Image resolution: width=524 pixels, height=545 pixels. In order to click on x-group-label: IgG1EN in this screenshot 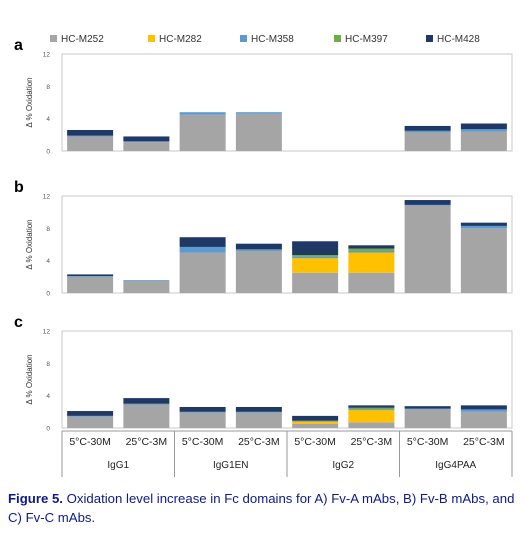, I will do `click(231, 465)`.